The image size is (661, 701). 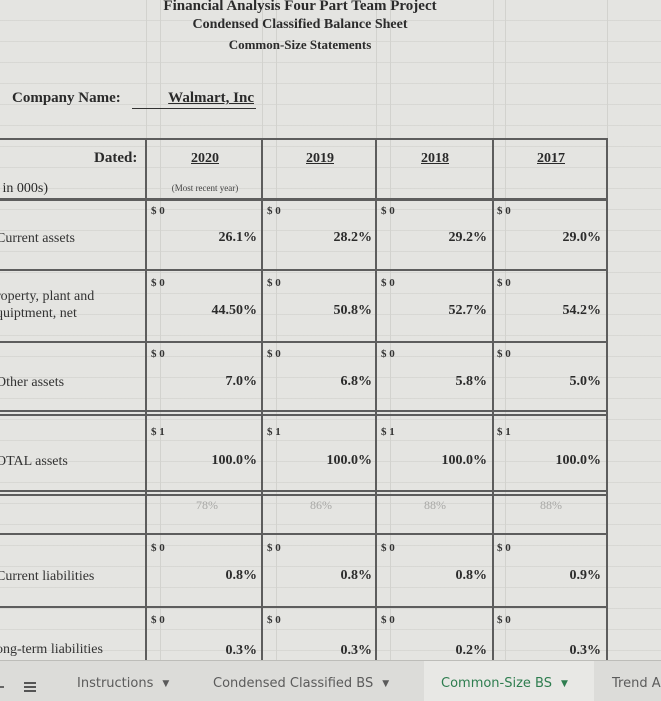 I want to click on most-recent-note: (Most recent year), so click(x=205, y=188).